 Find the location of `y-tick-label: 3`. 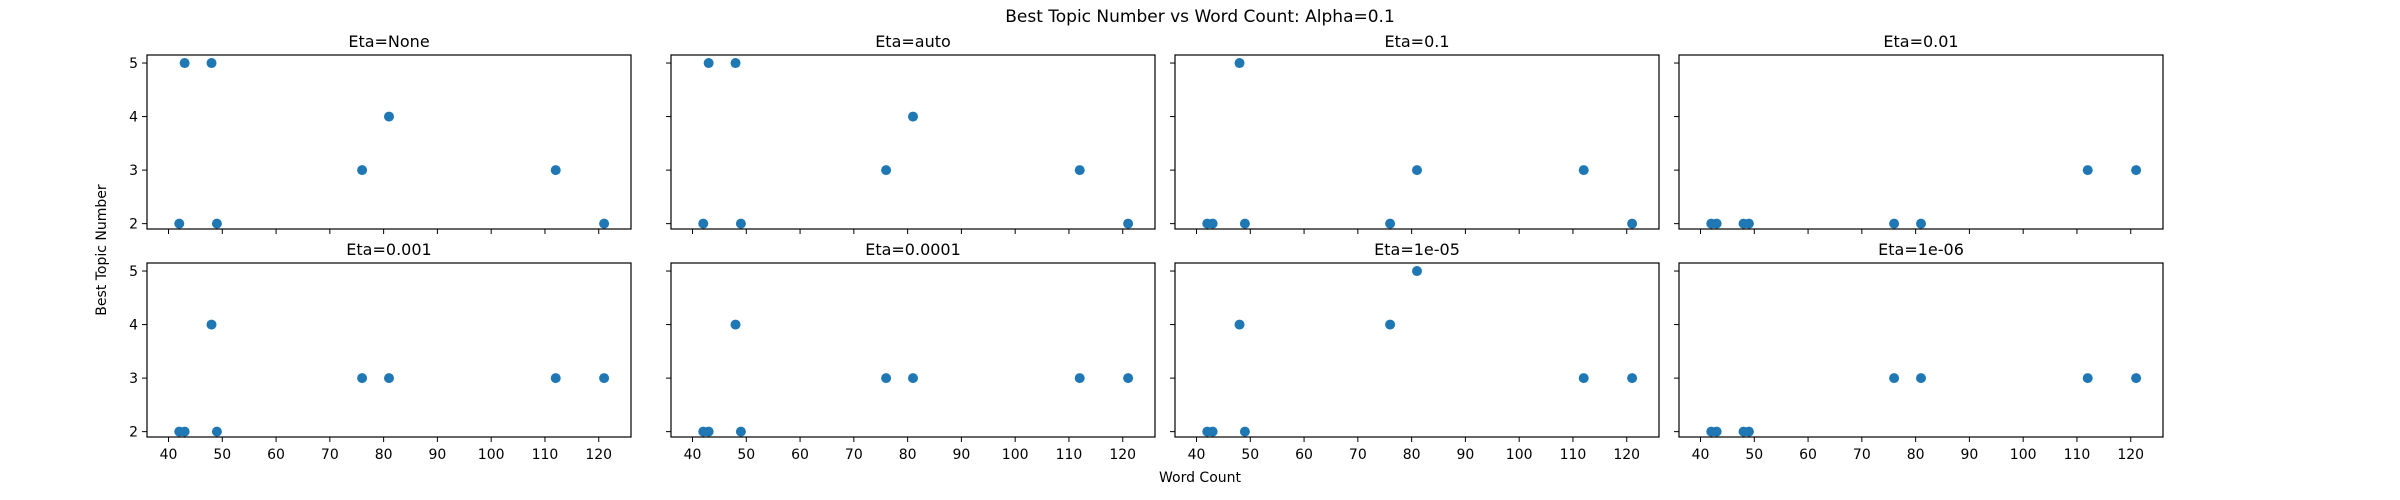

y-tick-label: 3 is located at coordinates (133, 379).